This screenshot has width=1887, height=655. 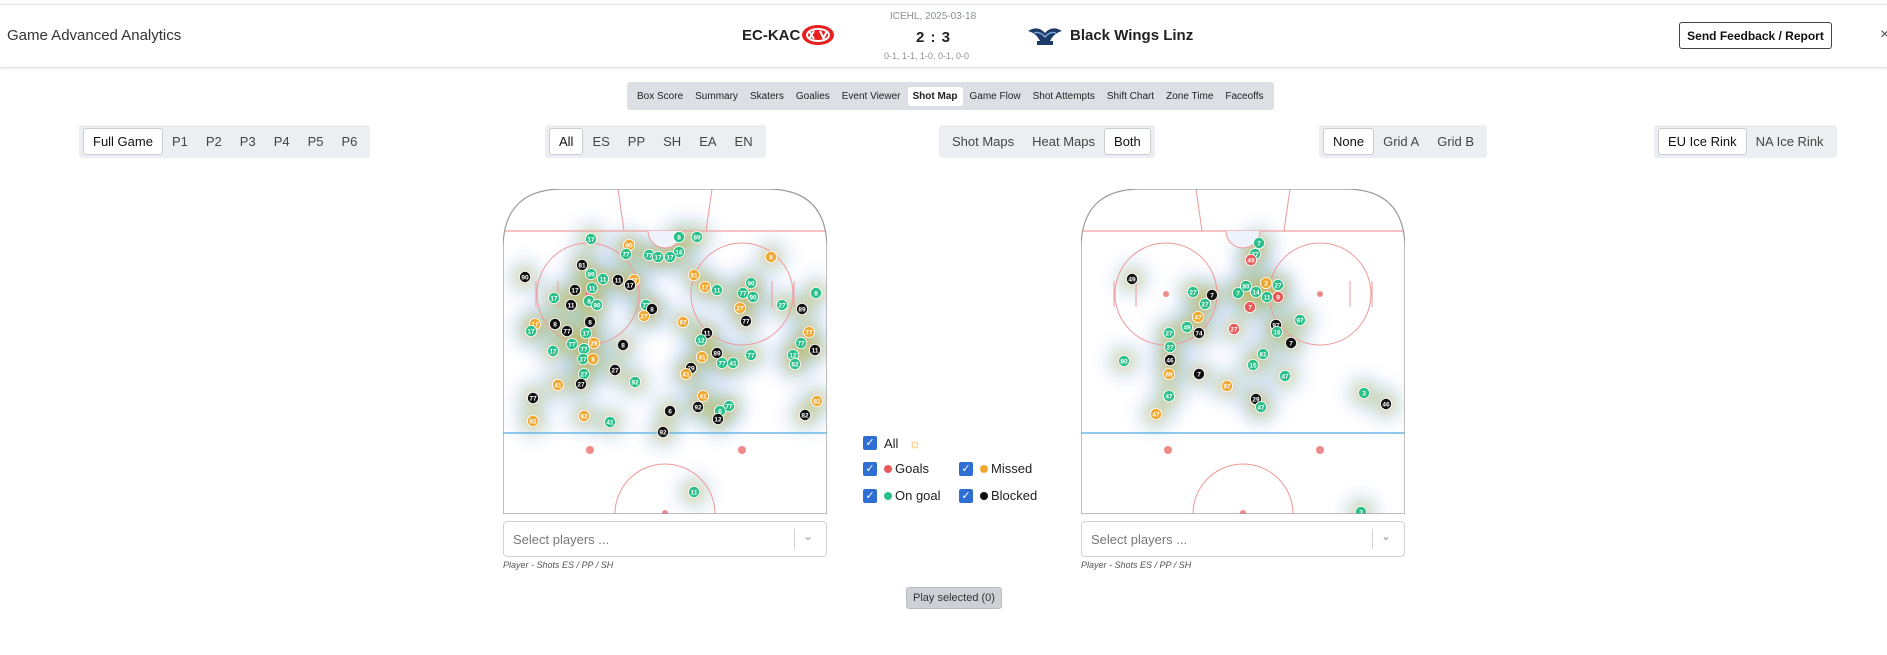 I want to click on tab-goalies: Goalies, so click(x=812, y=96).